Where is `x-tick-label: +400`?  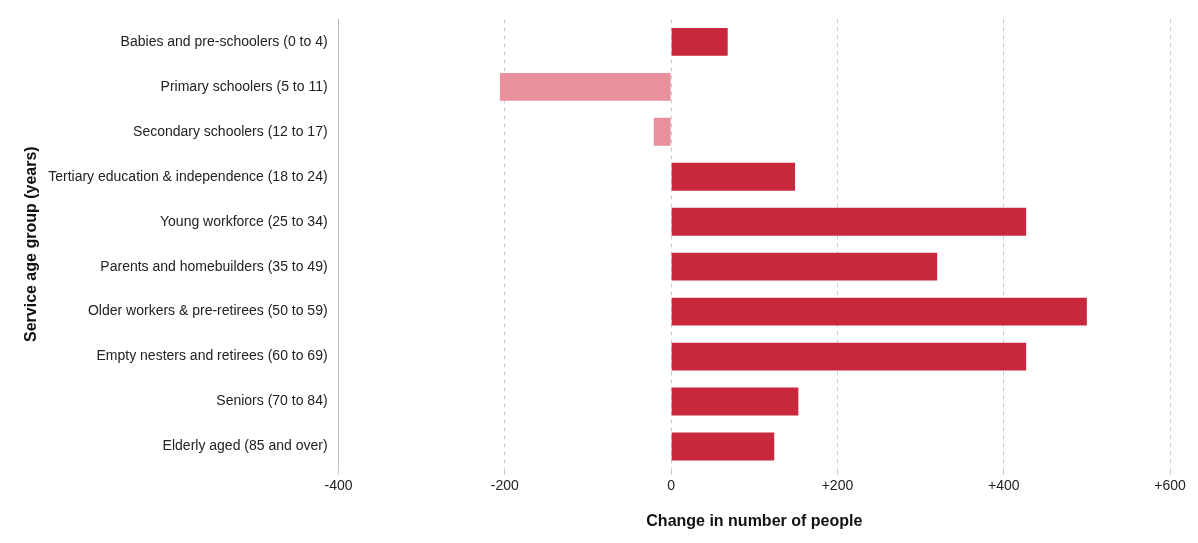 x-tick-label: +400 is located at coordinates (1003, 485).